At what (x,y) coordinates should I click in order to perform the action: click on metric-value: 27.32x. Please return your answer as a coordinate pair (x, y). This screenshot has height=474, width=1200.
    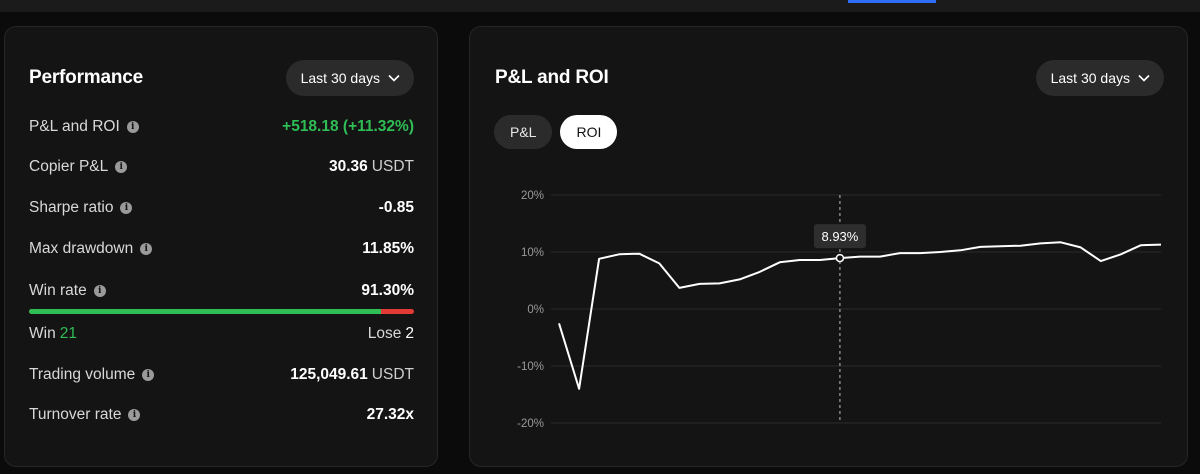
    Looking at the image, I should click on (390, 414).